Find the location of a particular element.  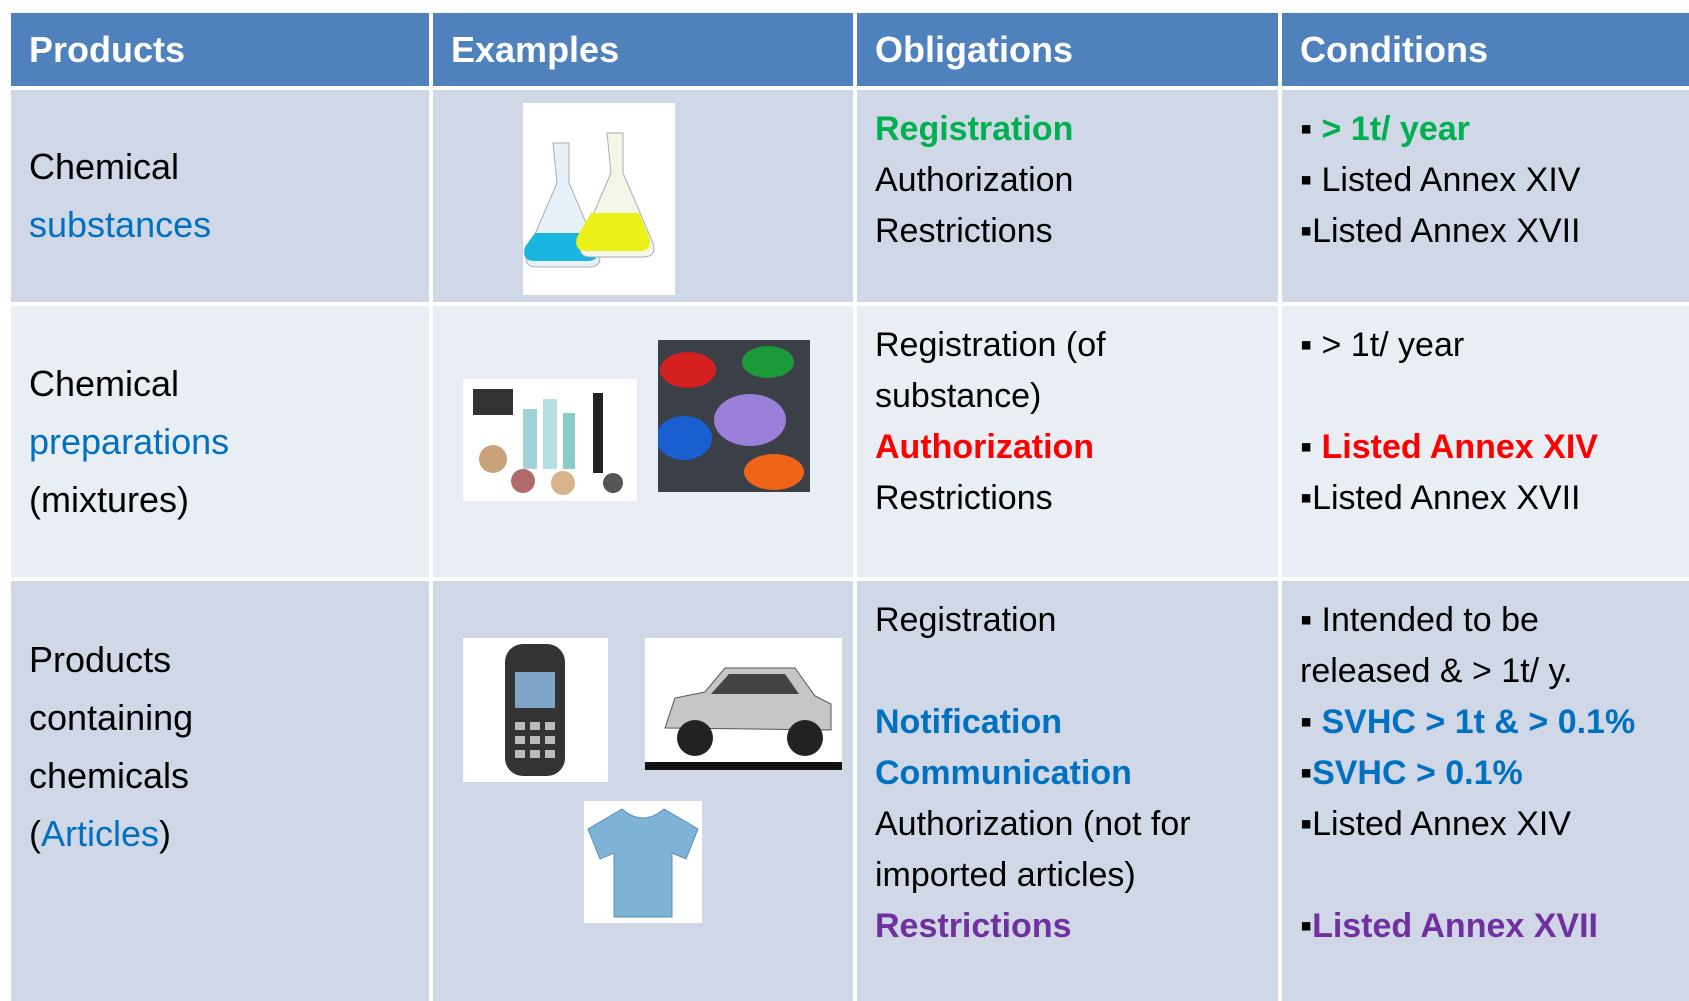

product-cell: Chemical preparations (mixtures) is located at coordinates (220, 441).